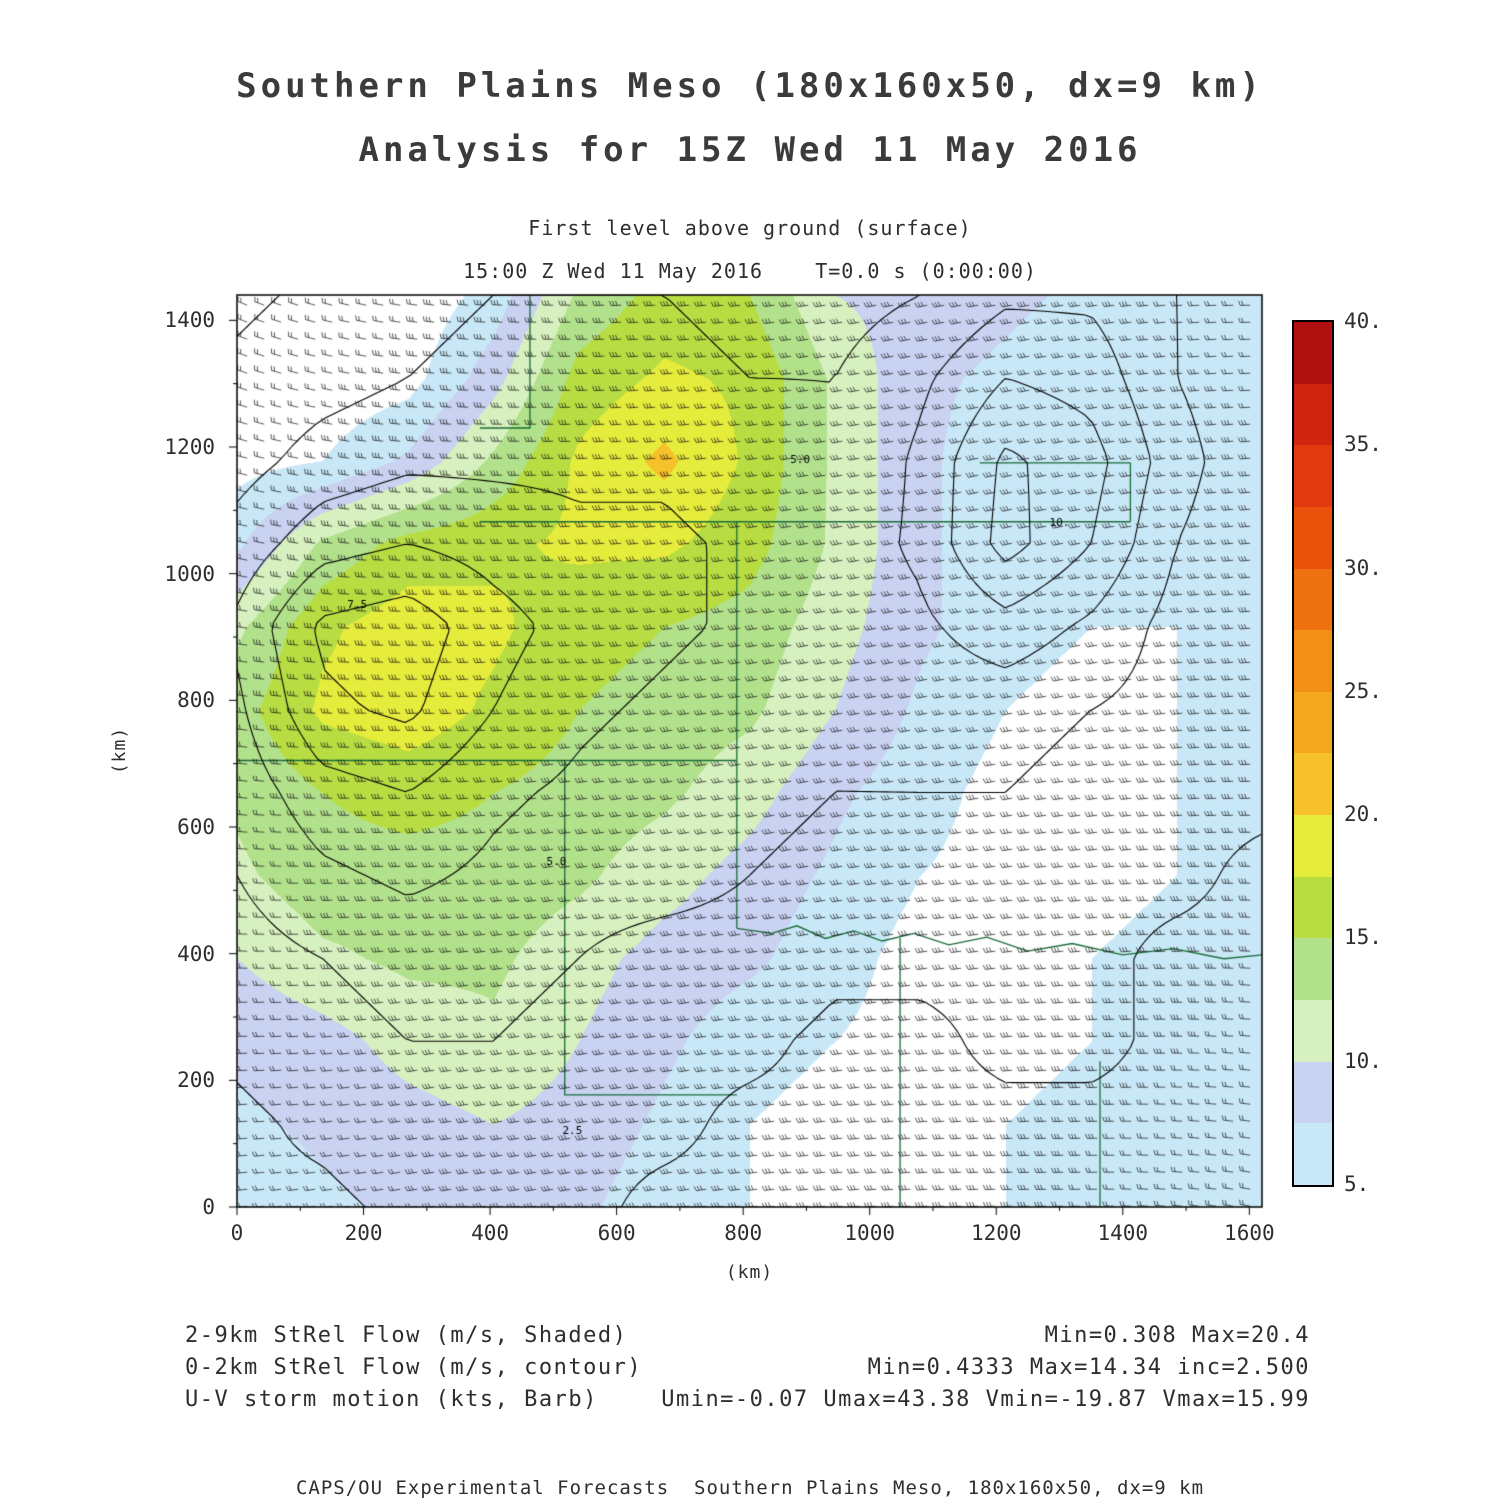 This screenshot has width=1500, height=1500. Describe the element at coordinates (189, 447) in the screenshot. I see `y-tick-label: 1200` at that location.